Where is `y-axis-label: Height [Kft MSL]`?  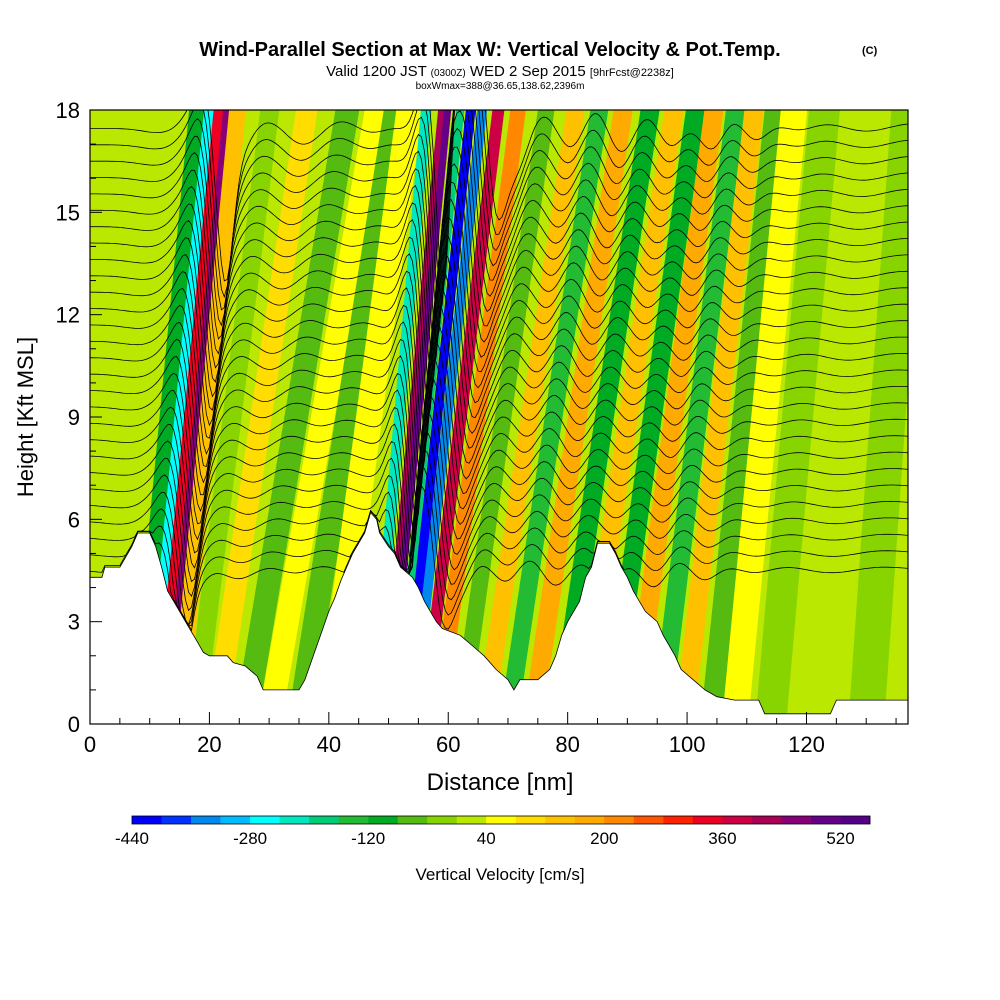
y-axis-label: Height [Kft MSL] is located at coordinates (25, 417).